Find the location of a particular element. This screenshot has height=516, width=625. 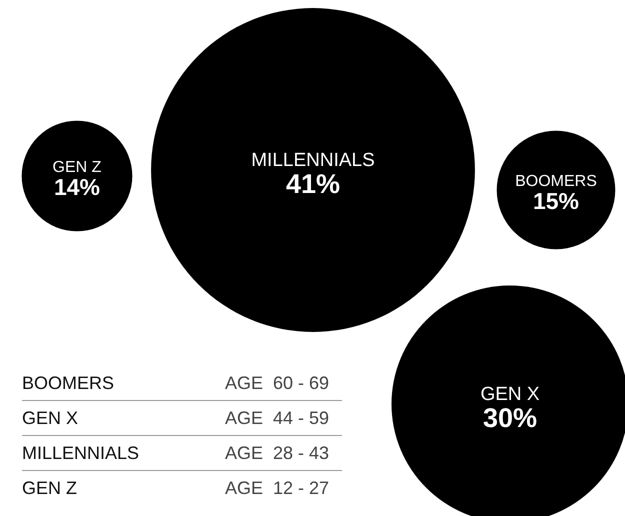

text: AGE 44 - 59 is located at coordinates (277, 418).